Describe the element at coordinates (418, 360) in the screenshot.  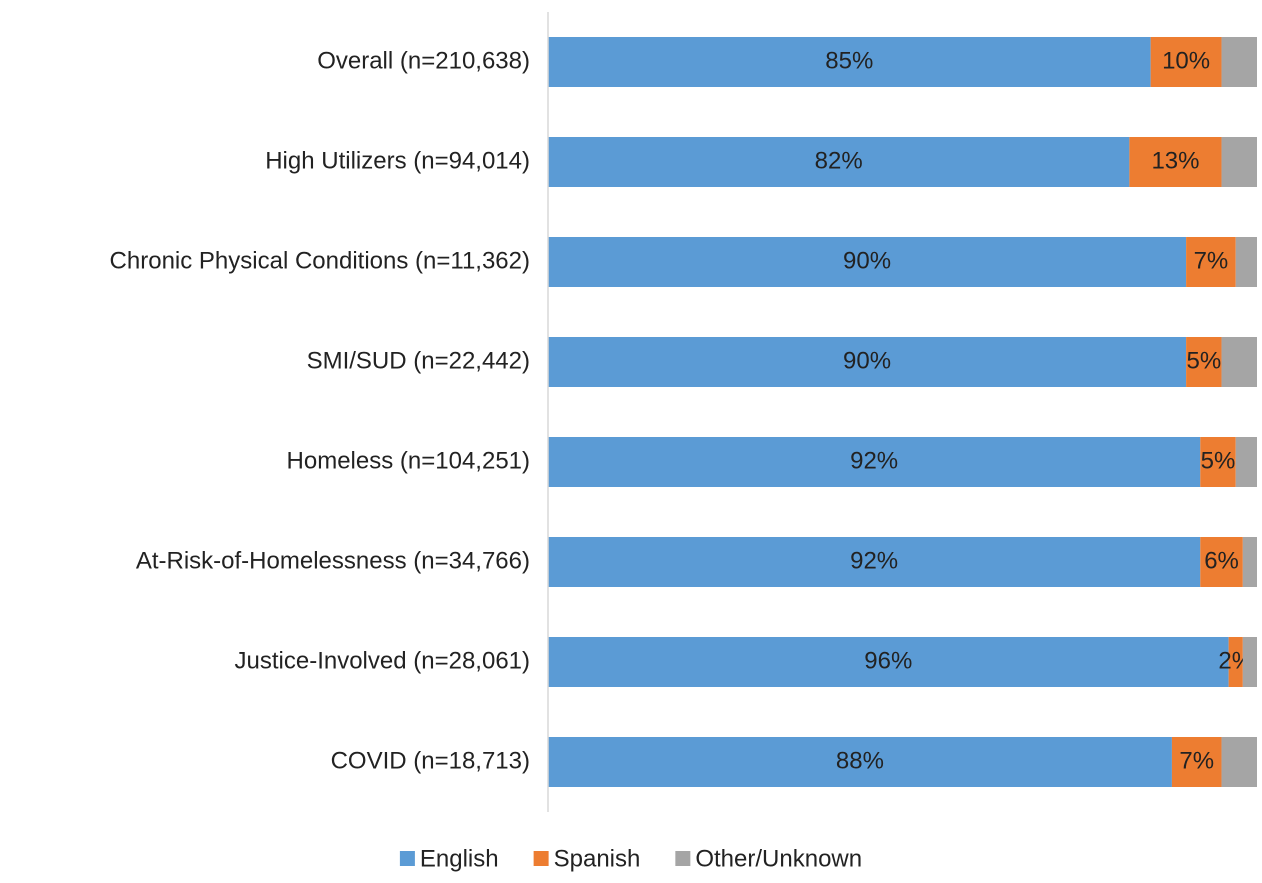
I see `y-tick-label: SMI/SUD (n=22,442)` at that location.